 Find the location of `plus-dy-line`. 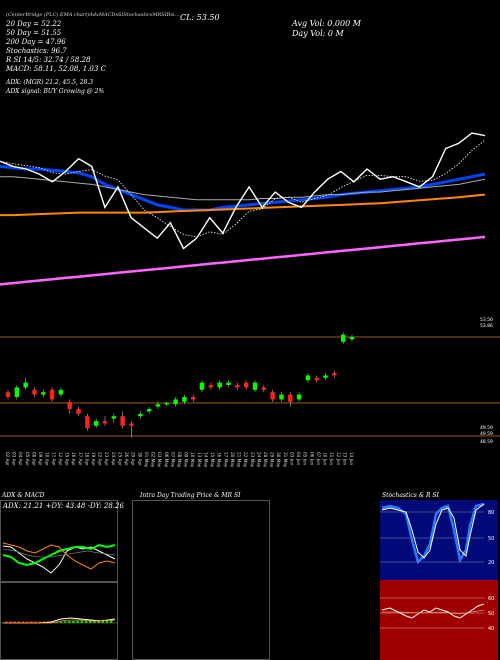

plus-dy-line is located at coordinates (59, 555).